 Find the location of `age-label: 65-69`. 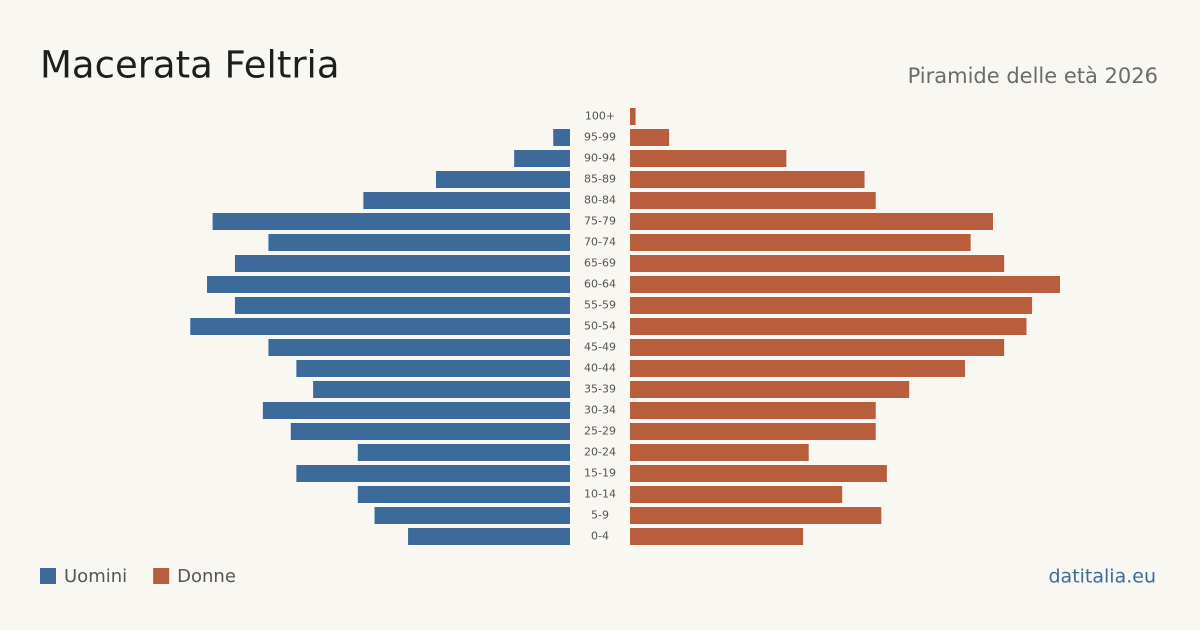

age-label: 65-69 is located at coordinates (600, 263).